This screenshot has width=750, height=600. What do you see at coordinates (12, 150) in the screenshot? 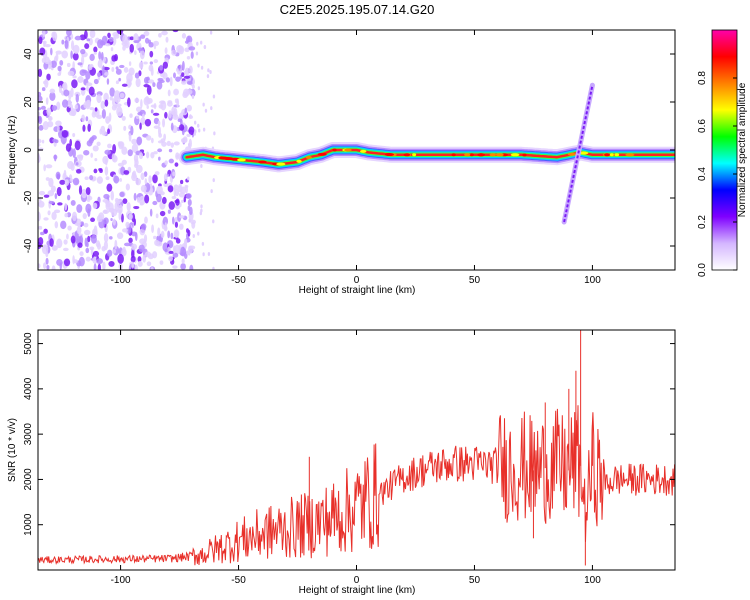
I see `spectrogram-ylabel: Frequency (Hz)` at bounding box center [12, 150].